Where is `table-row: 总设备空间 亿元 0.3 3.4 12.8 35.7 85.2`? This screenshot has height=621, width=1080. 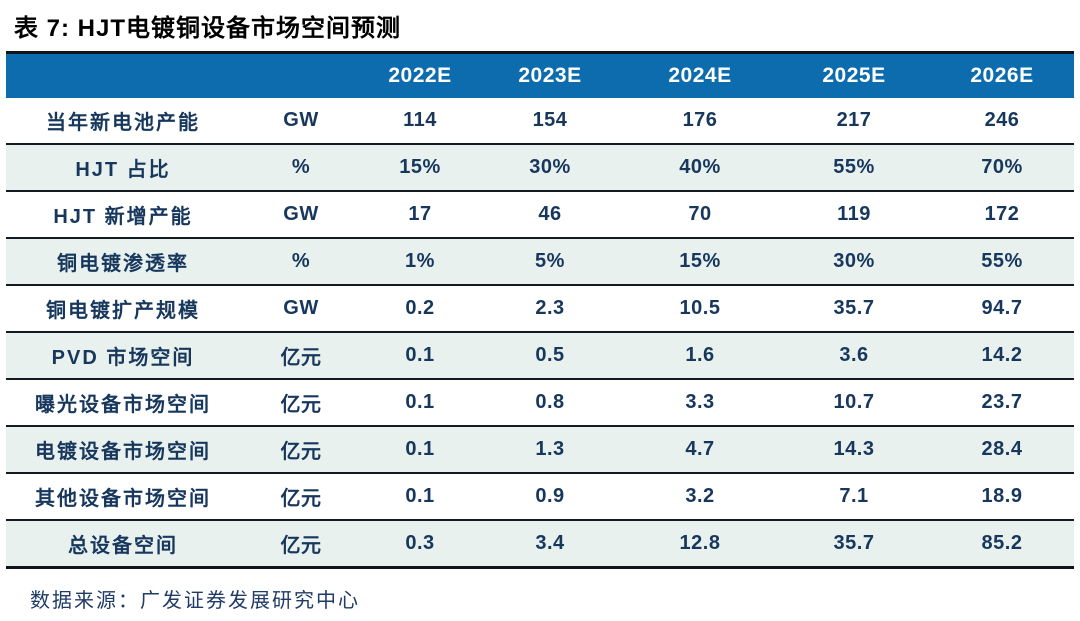
table-row: 总设备空间 亿元 0.3 3.4 12.8 35.7 85.2 is located at coordinates (540, 543).